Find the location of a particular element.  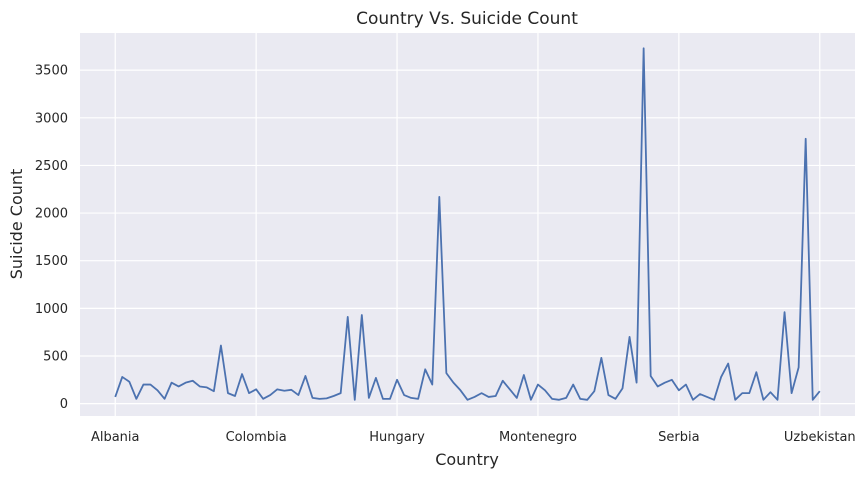

y-tick-label: 3500 is located at coordinates (51, 71).